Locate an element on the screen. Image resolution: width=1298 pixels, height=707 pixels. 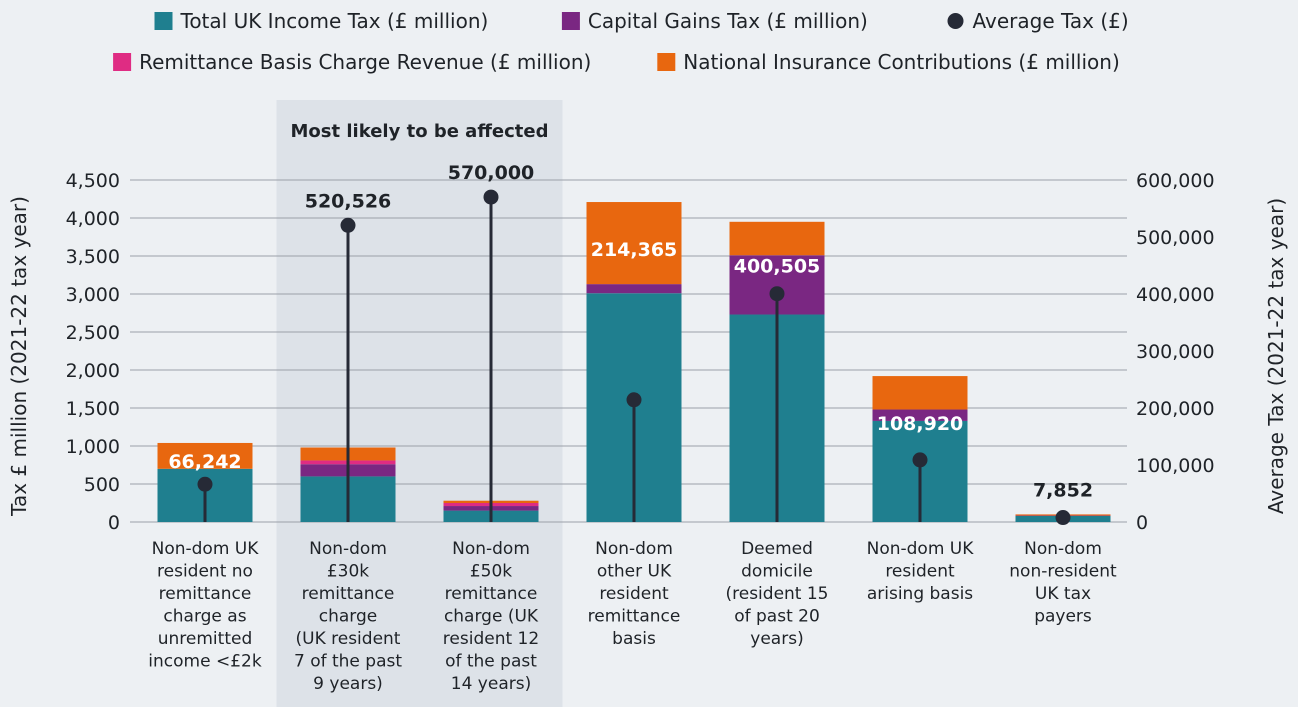
category-label: (UK resident is located at coordinates (348, 639).